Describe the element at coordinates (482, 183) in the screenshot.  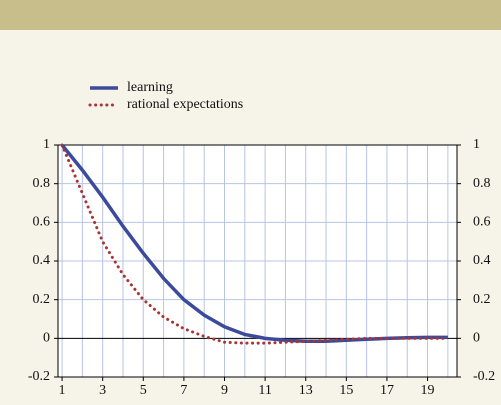
I see `y2-tick-label: 0.8` at that location.